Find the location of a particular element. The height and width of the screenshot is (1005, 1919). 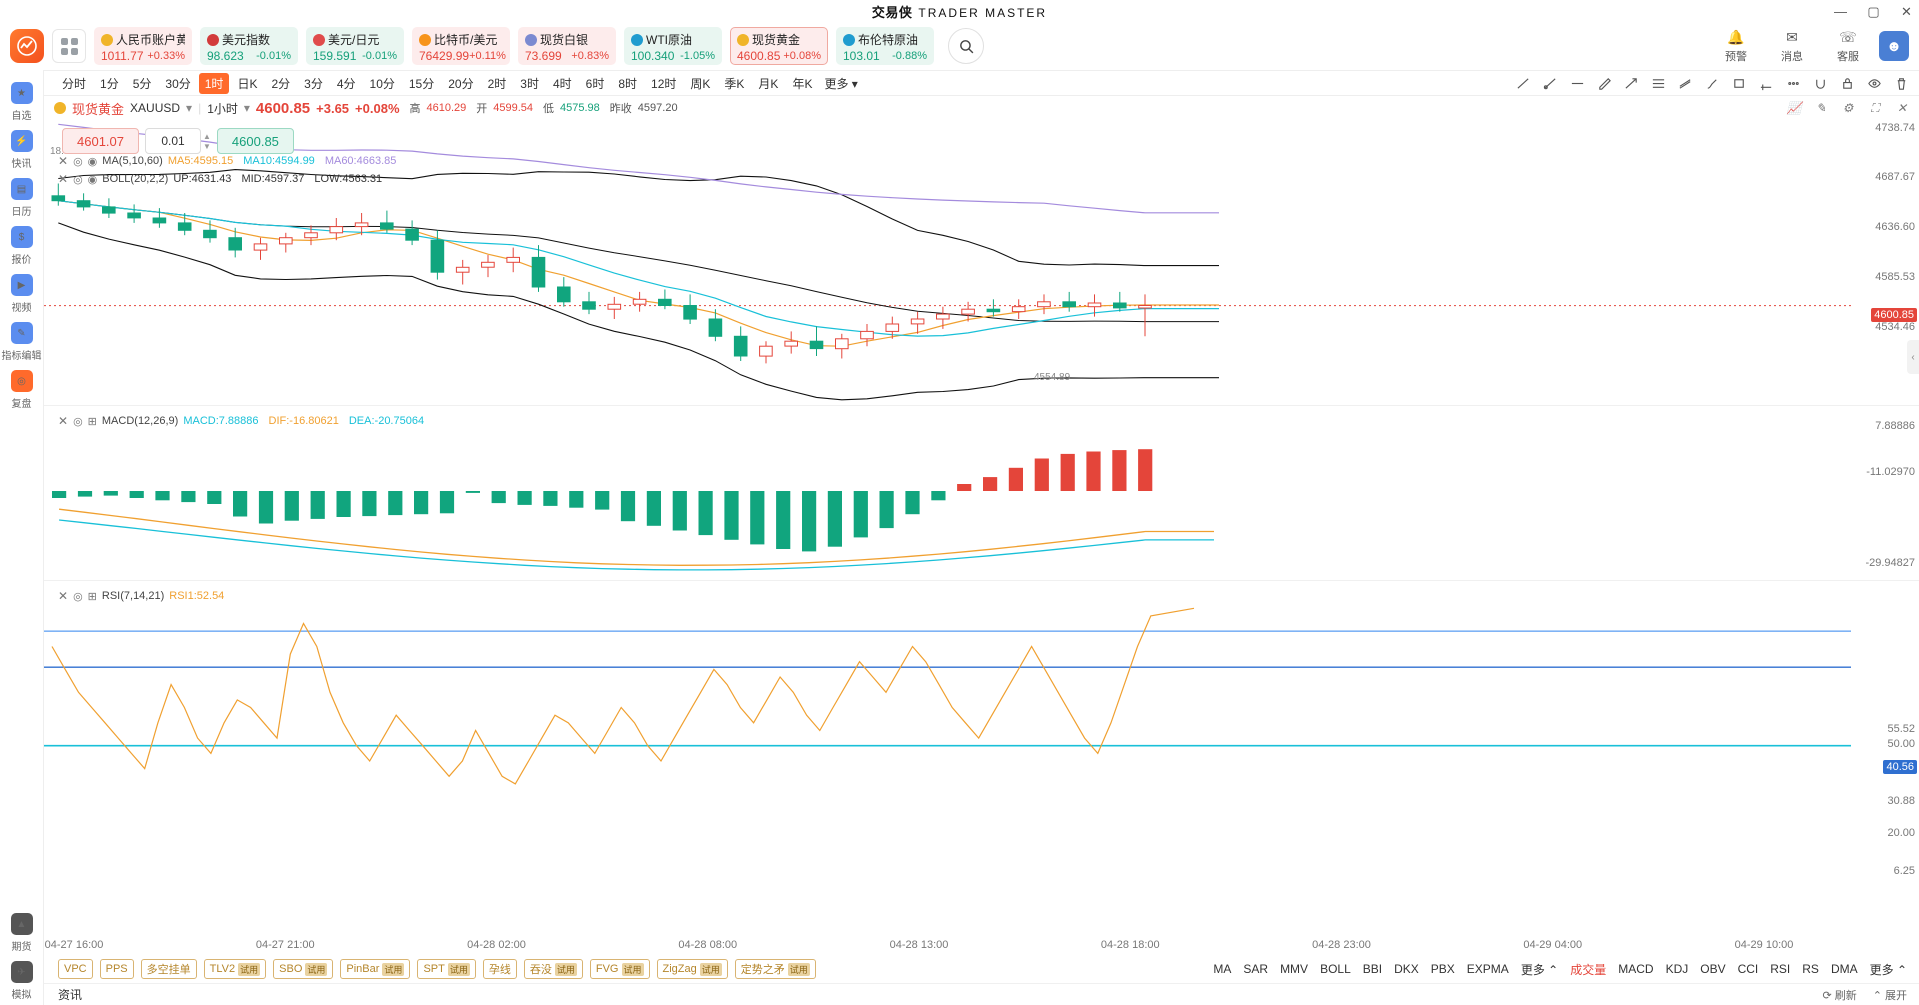

strategy-chip: ZigZag 试用 is located at coordinates (692, 969).